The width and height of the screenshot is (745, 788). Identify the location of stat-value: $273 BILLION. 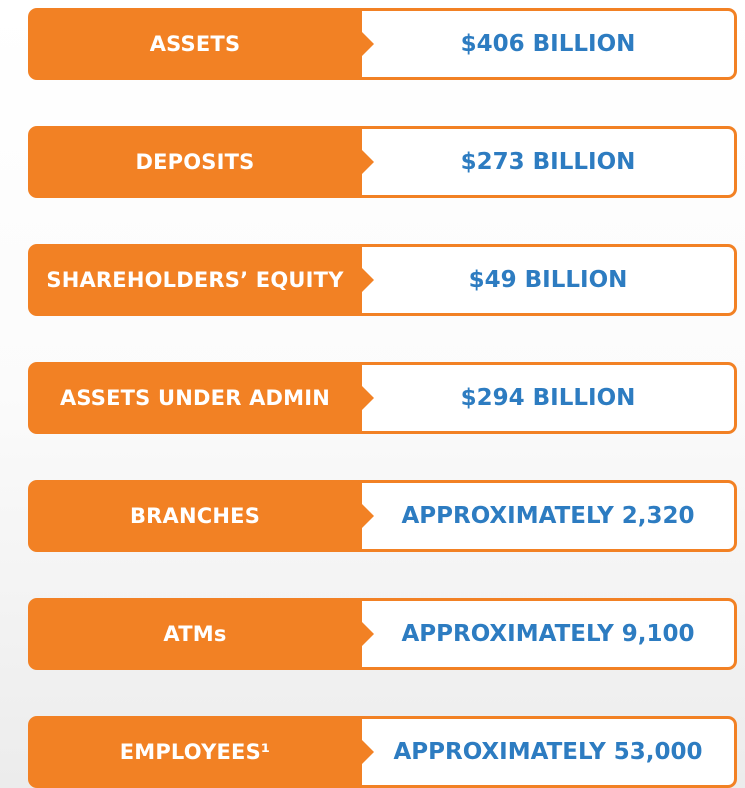
(549, 162).